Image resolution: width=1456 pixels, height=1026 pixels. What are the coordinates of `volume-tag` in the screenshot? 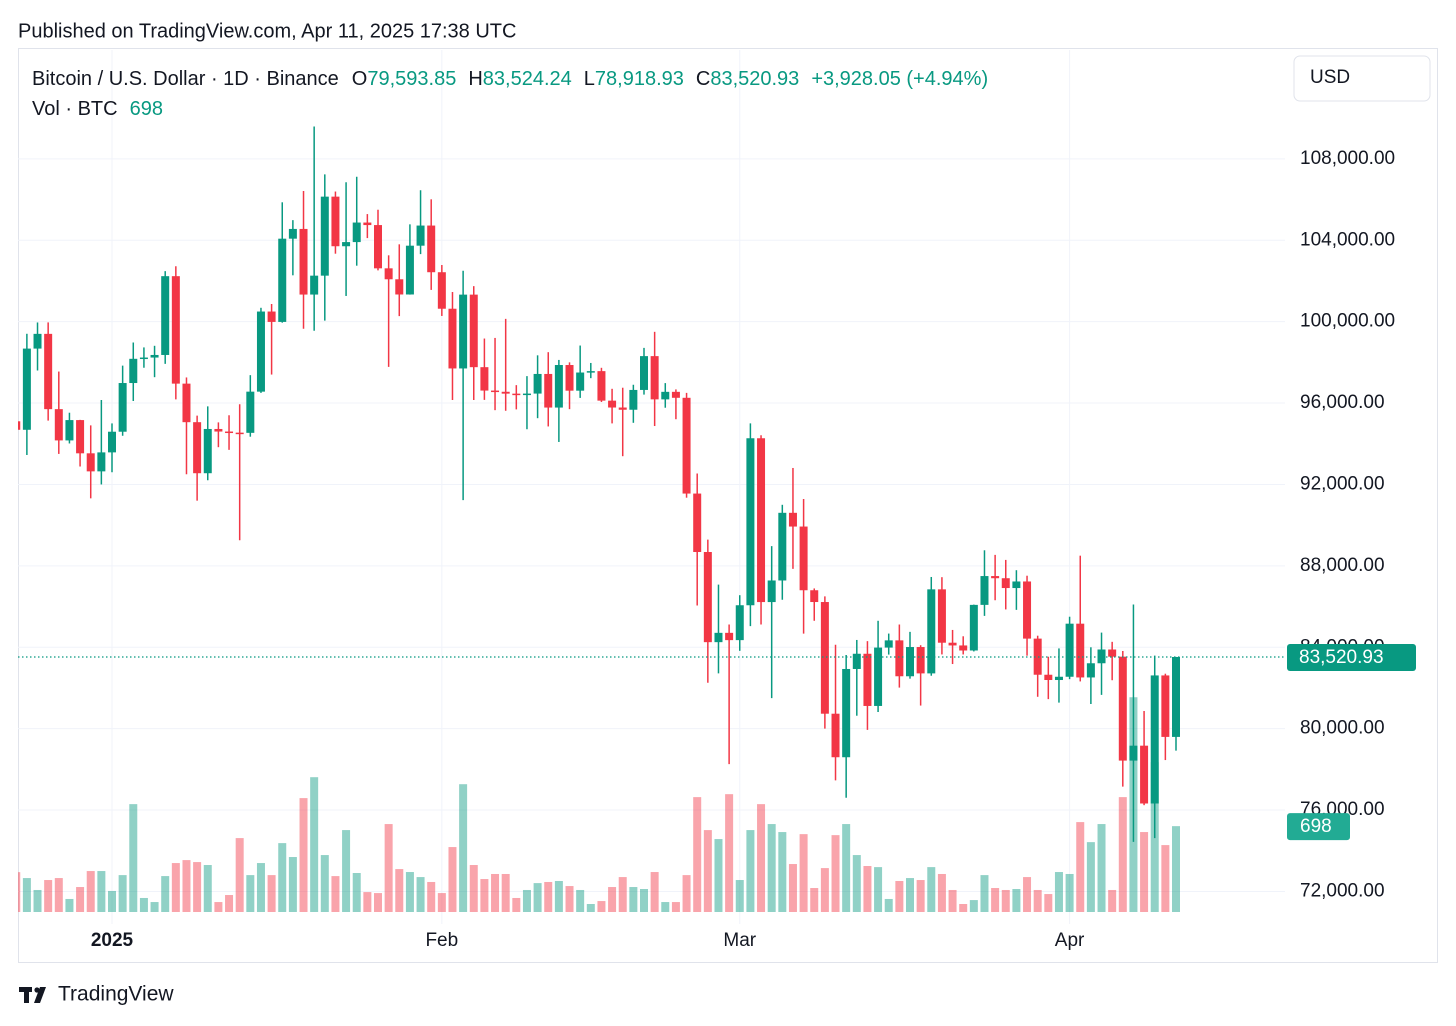 It's located at (1318, 827).